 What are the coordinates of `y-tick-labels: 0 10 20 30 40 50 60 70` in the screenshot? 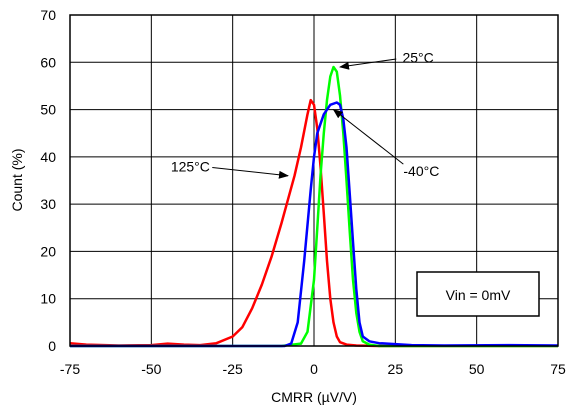 It's located at (48, 180).